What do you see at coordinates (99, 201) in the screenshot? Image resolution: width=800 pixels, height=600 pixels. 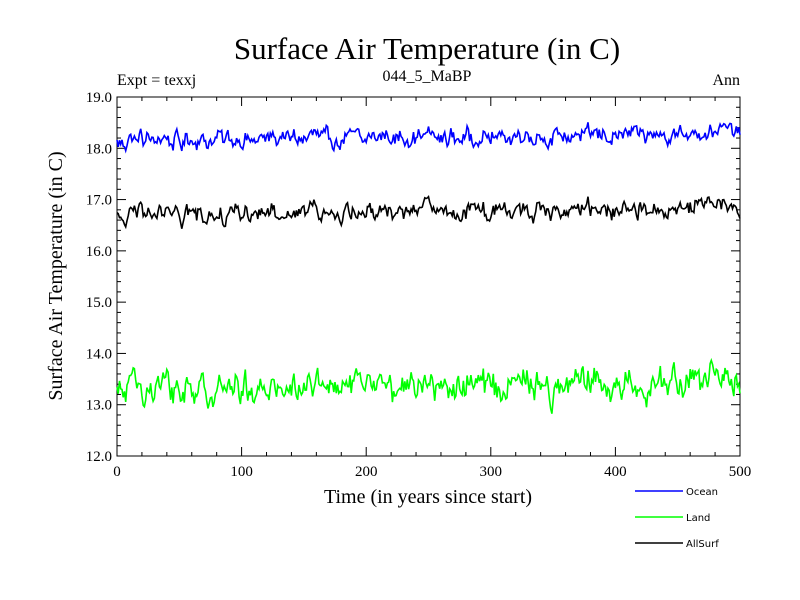 I see `y-tick-label: 17.0` at bounding box center [99, 201].